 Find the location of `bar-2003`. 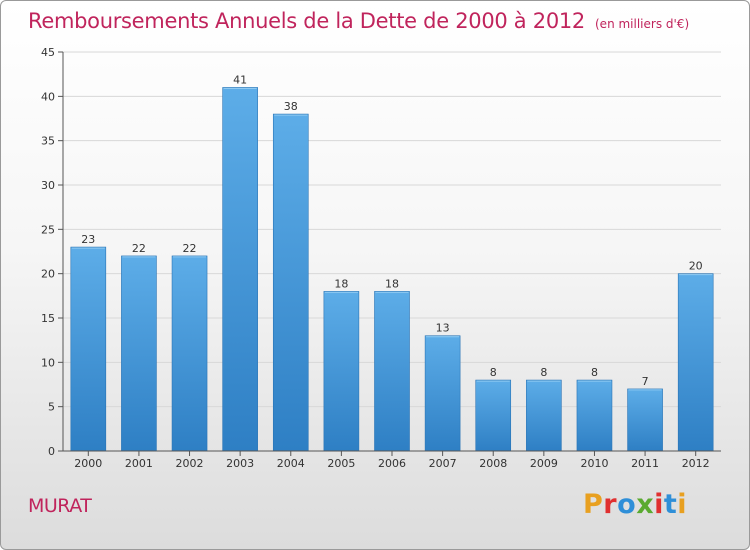

bar-2003 is located at coordinates (240, 269).